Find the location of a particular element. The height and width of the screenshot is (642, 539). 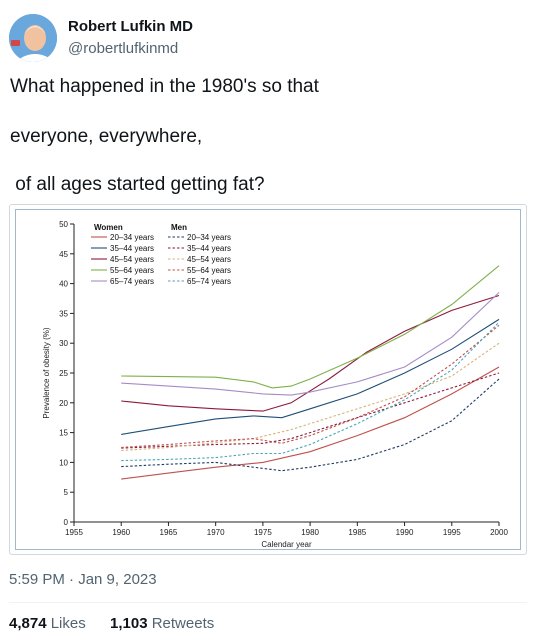

y-tick-label: 10 is located at coordinates (63, 462).